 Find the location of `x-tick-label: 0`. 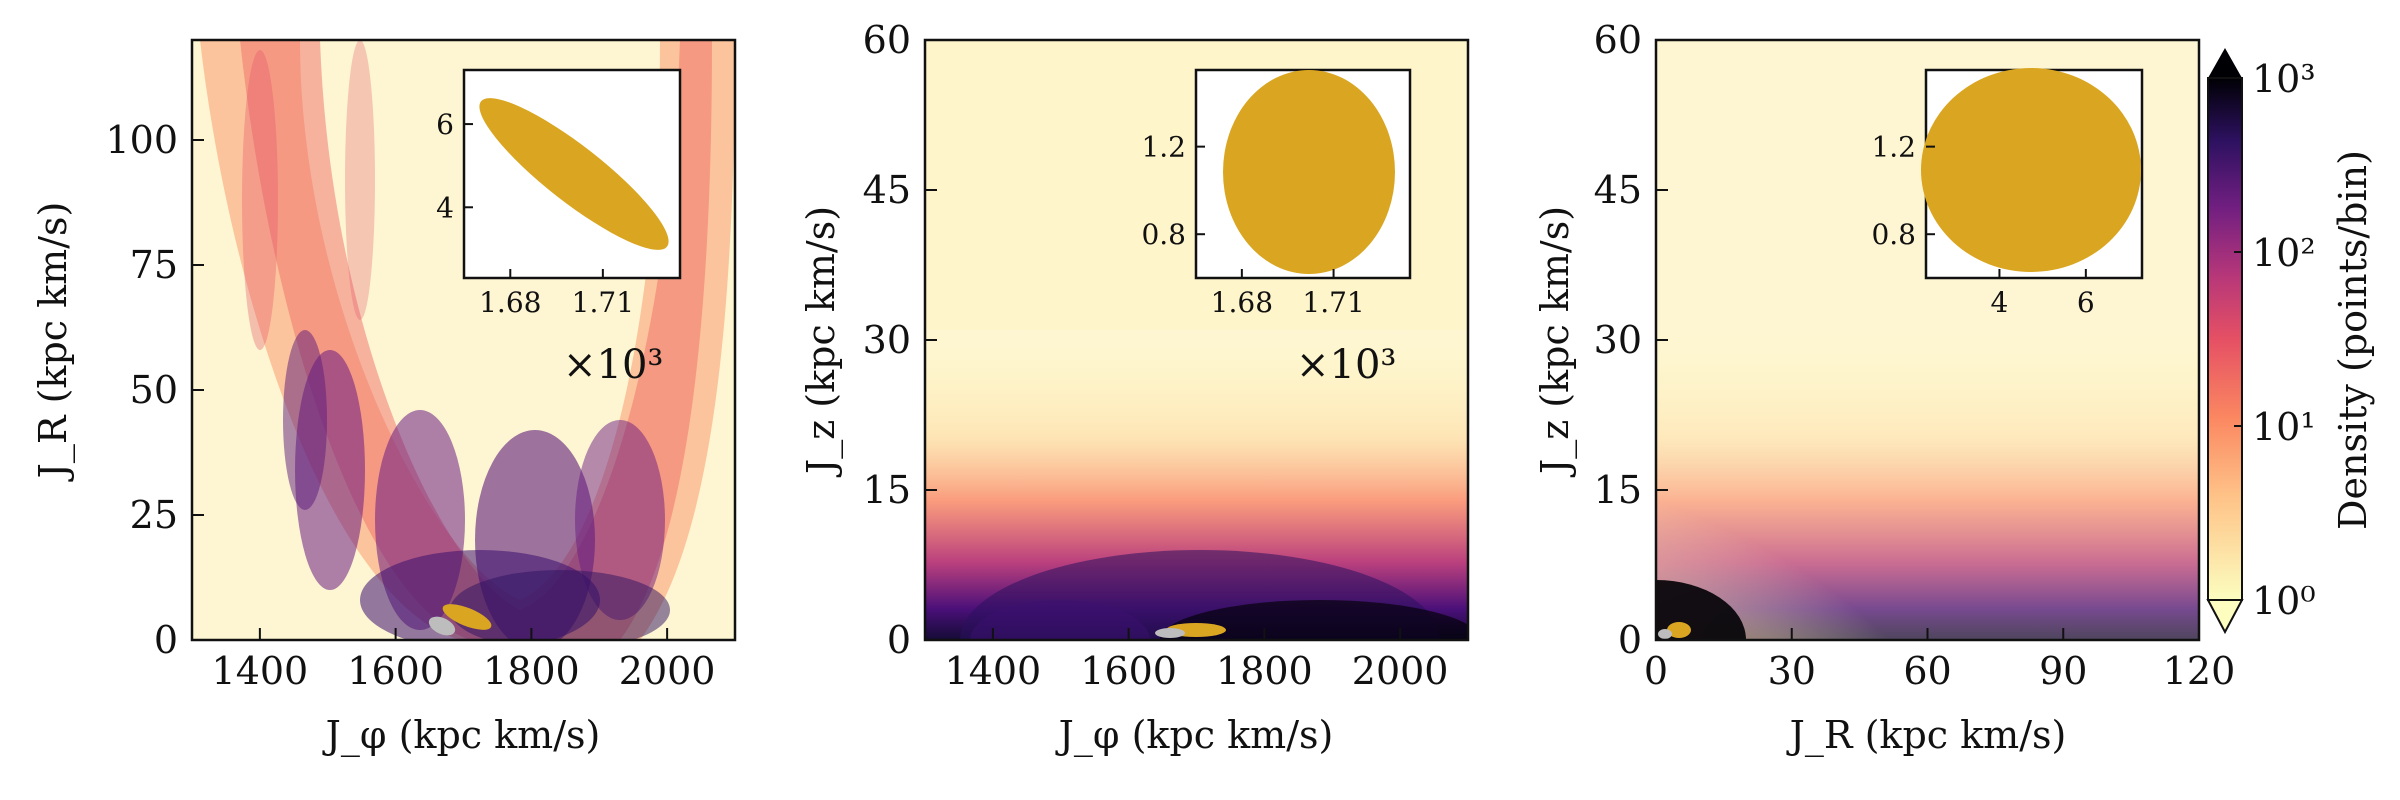

x-tick-label: 0 is located at coordinates (1656, 671).